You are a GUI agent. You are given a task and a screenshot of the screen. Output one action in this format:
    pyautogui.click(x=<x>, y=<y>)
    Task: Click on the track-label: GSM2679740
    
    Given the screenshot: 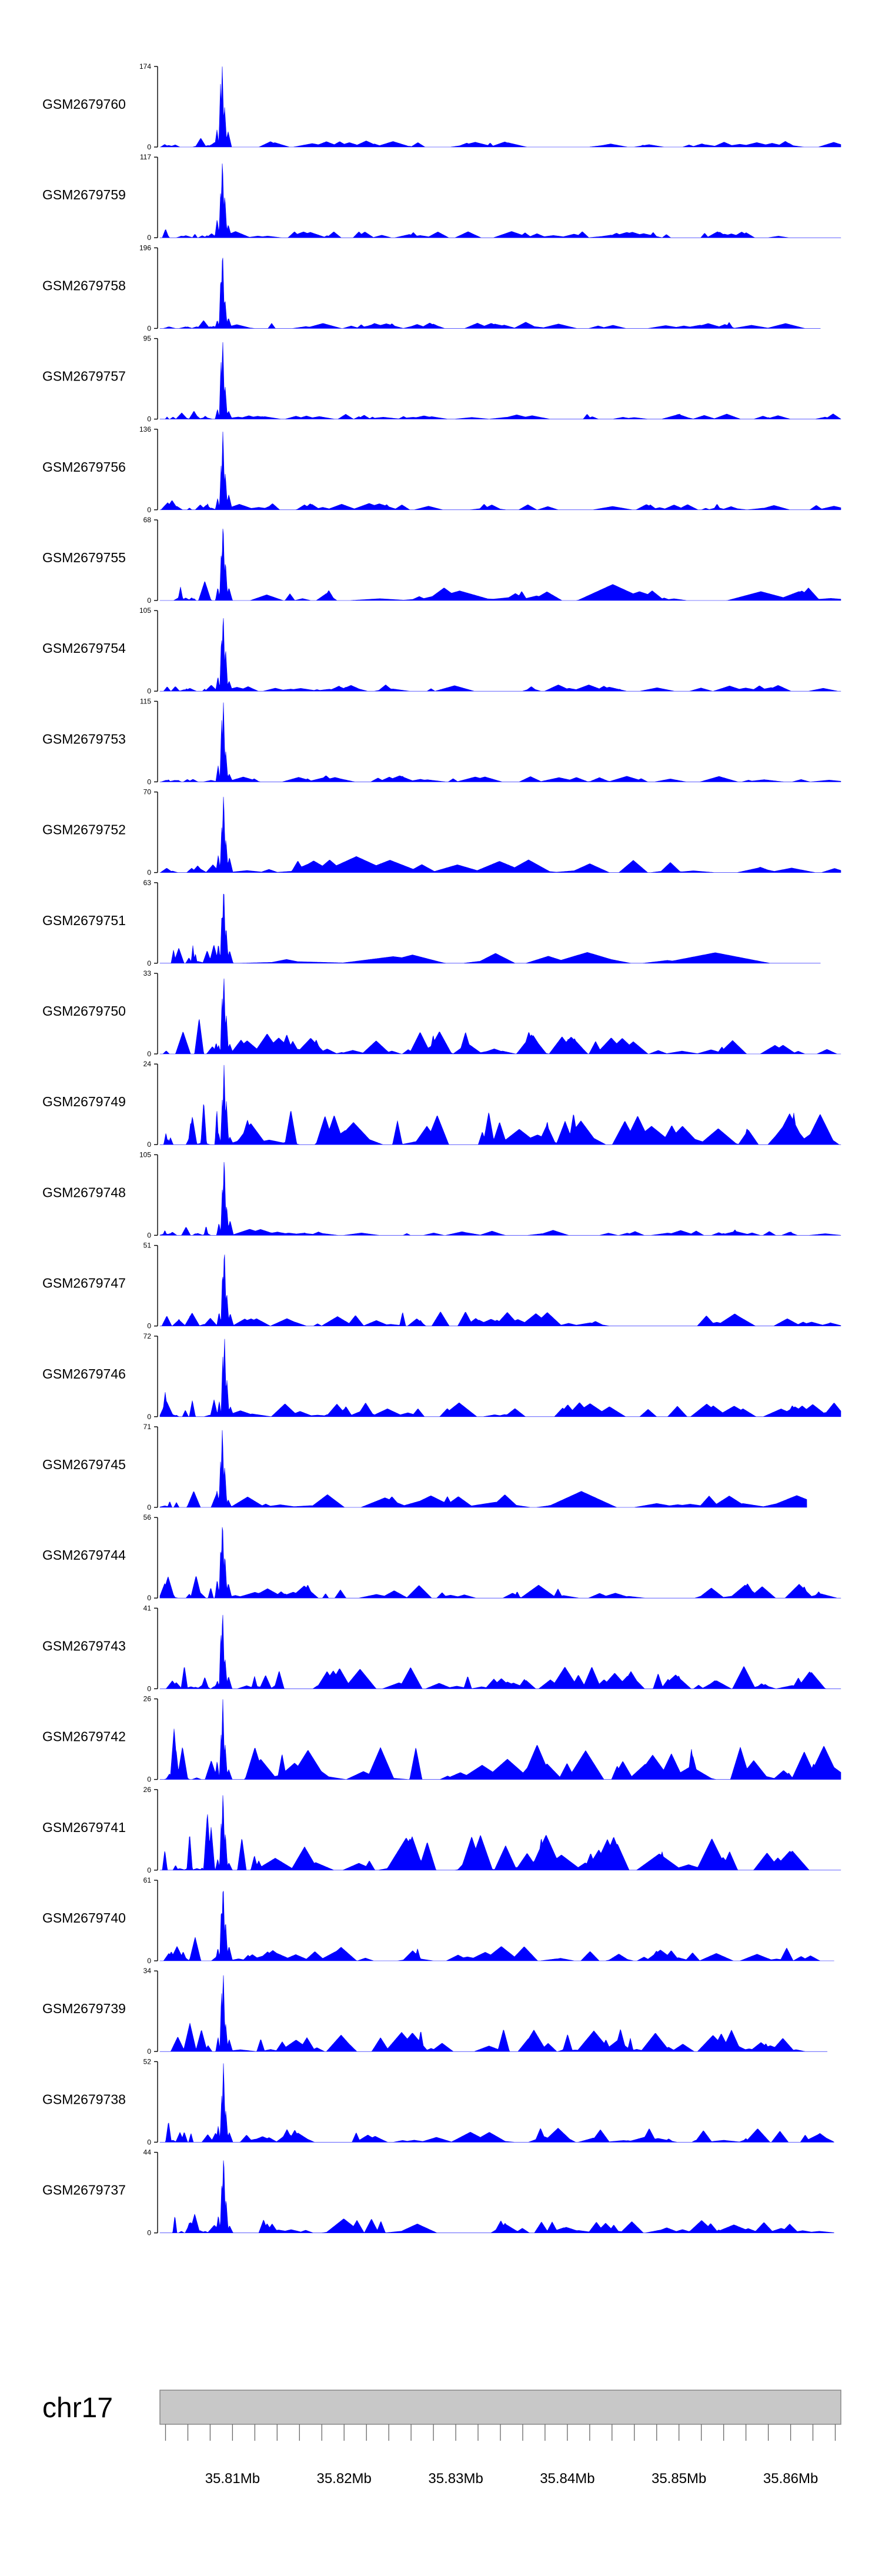 What is the action you would take?
    pyautogui.click(x=84, y=1918)
    